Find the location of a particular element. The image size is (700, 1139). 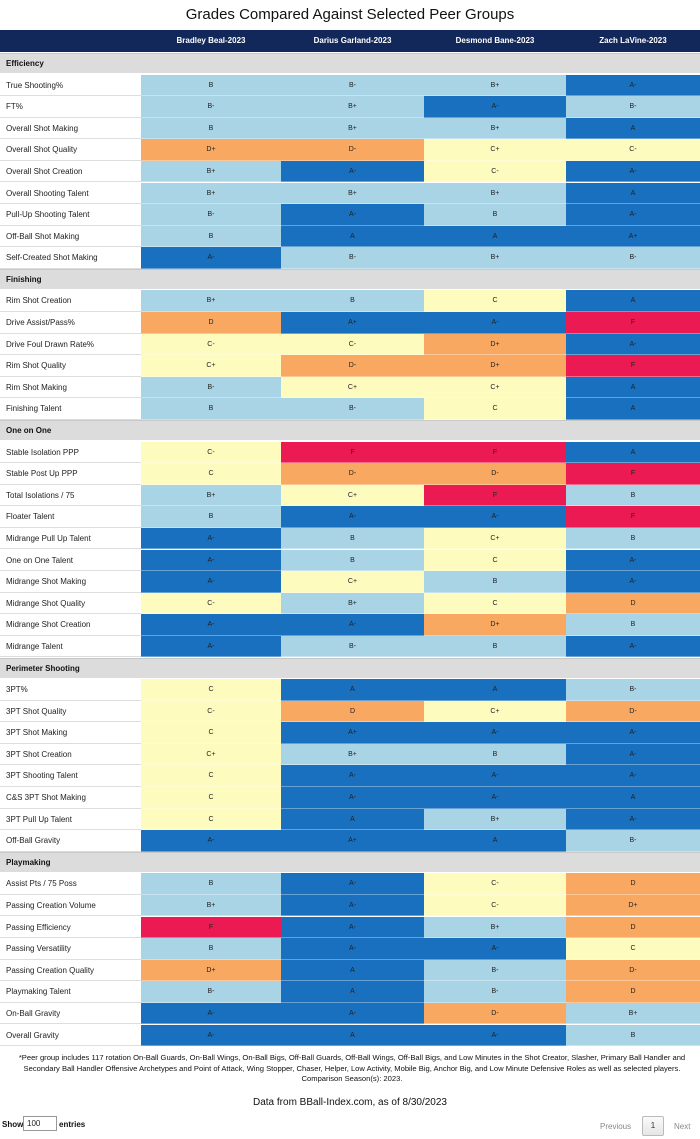

column-header-player-1: Bradley Beal-2023 is located at coordinates (211, 40).